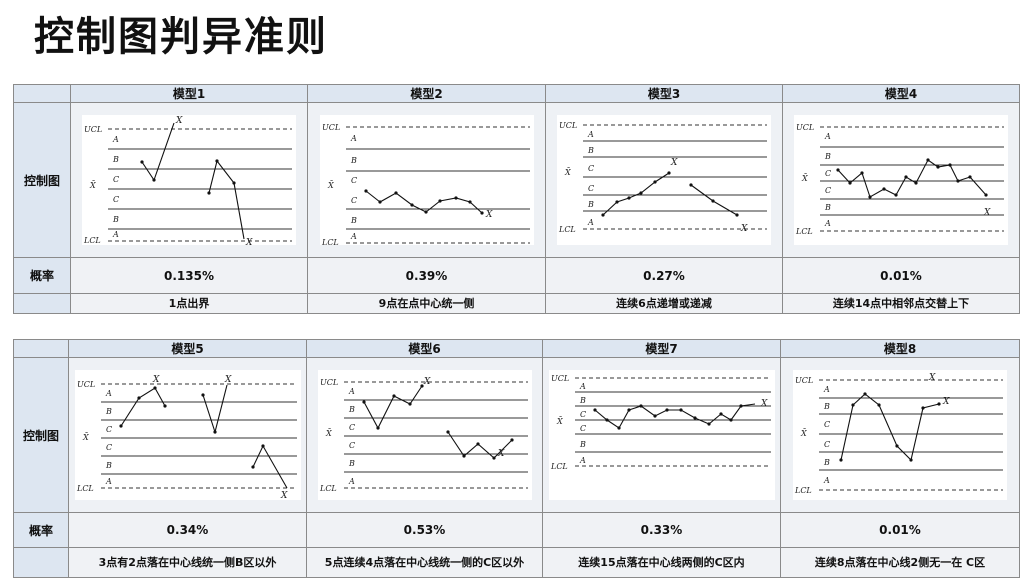 Image resolution: width=1024 pixels, height=578 pixels. I want to click on model-7-chart-cell: UCL LCL X̄ A B C C B A, so click(661, 435).